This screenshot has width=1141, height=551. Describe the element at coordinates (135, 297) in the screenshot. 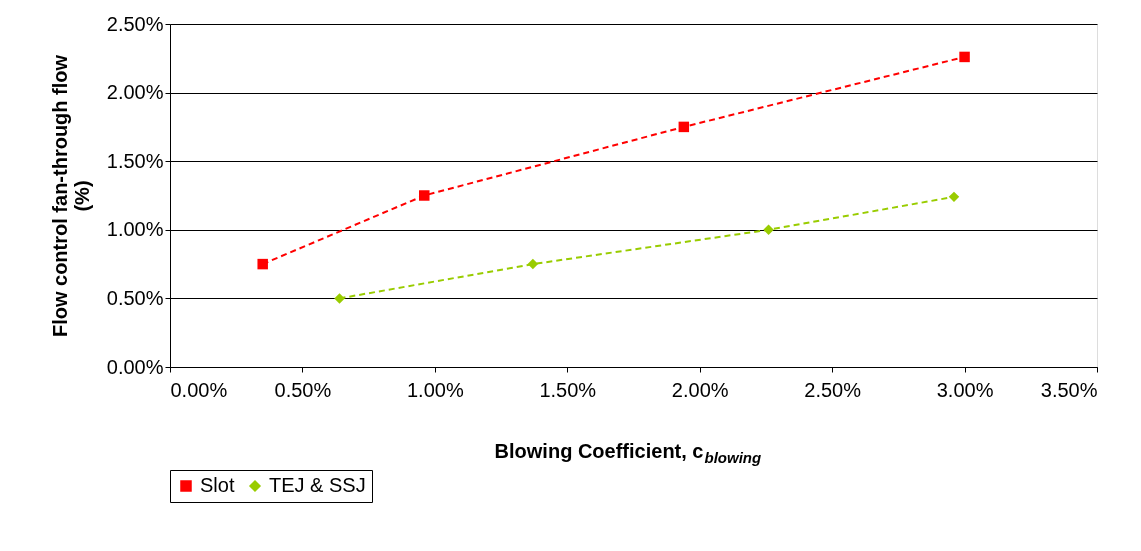

I see `y-tick-label: 0.50%` at that location.